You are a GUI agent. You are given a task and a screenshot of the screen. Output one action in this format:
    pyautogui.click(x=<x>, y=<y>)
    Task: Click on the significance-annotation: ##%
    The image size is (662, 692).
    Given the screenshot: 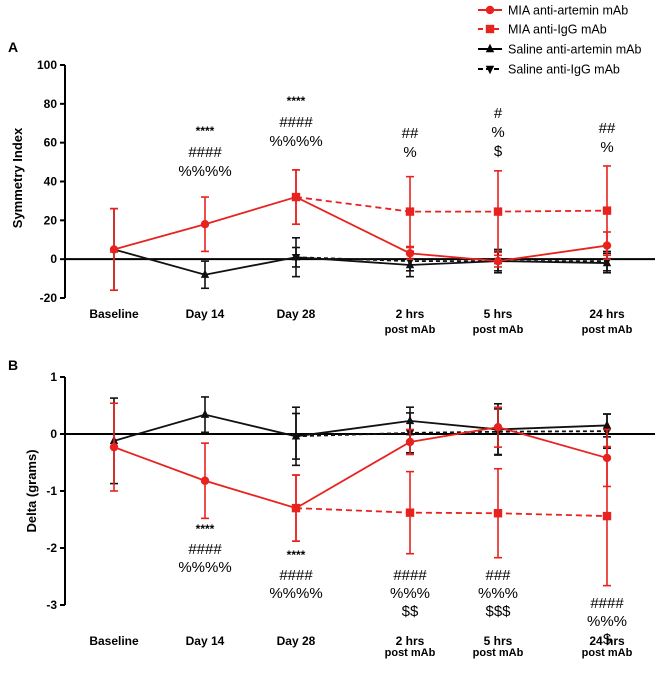 What is the action you would take?
    pyautogui.click(x=410, y=143)
    